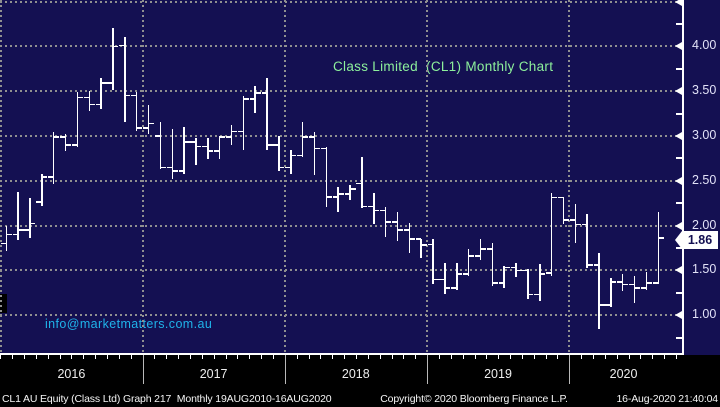  What do you see at coordinates (700, 240) in the screenshot?
I see `last-price-value: 1.86` at bounding box center [700, 240].